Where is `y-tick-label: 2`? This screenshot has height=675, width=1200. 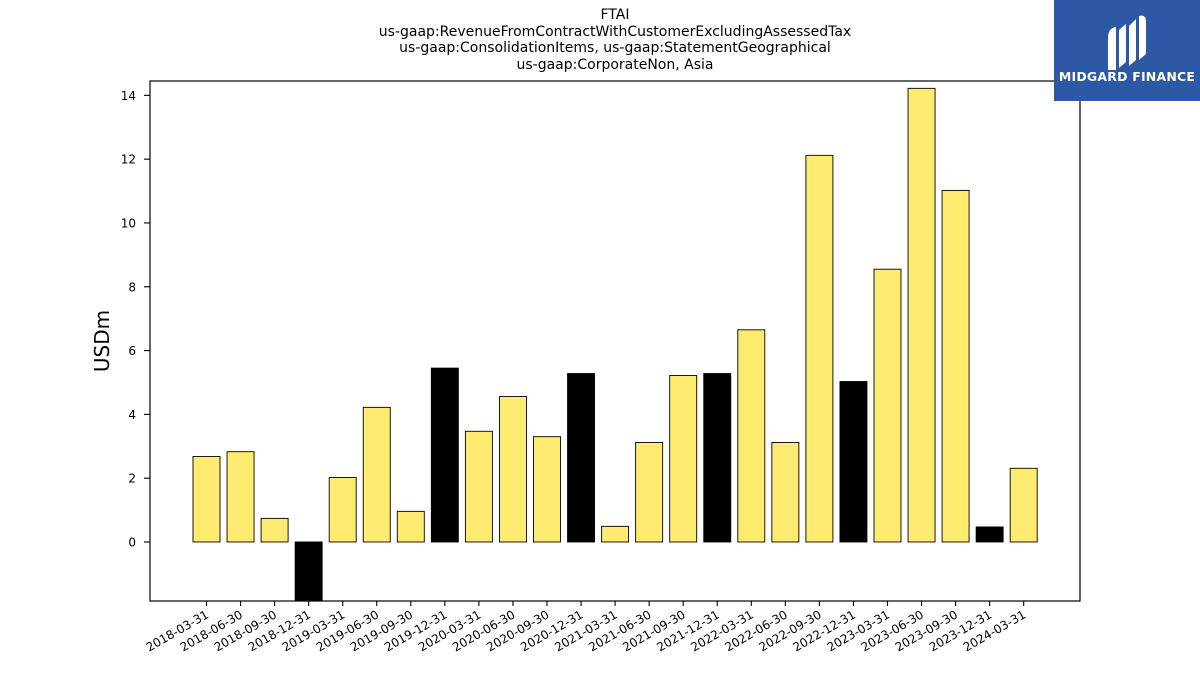 y-tick-label: 2 is located at coordinates (132, 479).